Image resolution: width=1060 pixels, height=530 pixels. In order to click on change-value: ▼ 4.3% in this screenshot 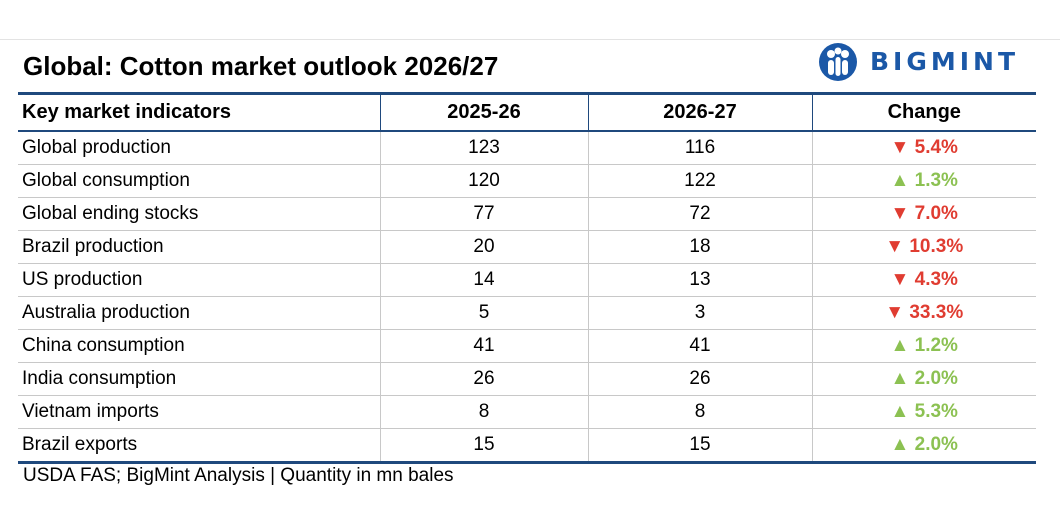, I will do `click(924, 279)`.